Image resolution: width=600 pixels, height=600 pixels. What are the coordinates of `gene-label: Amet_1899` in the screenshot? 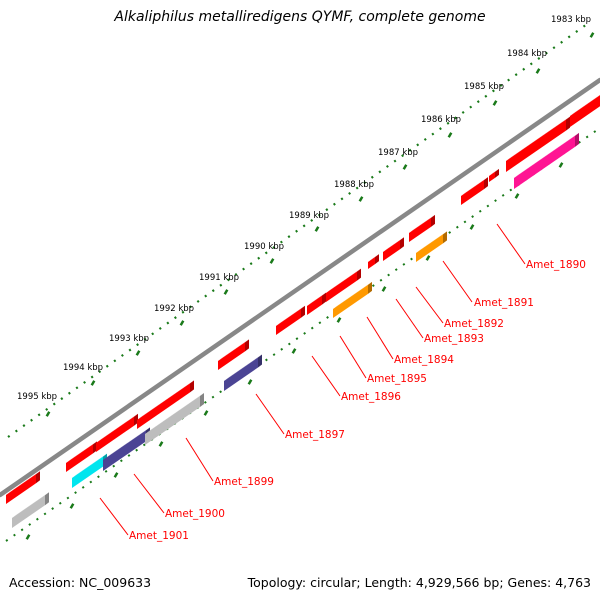 It's located at (244, 482).